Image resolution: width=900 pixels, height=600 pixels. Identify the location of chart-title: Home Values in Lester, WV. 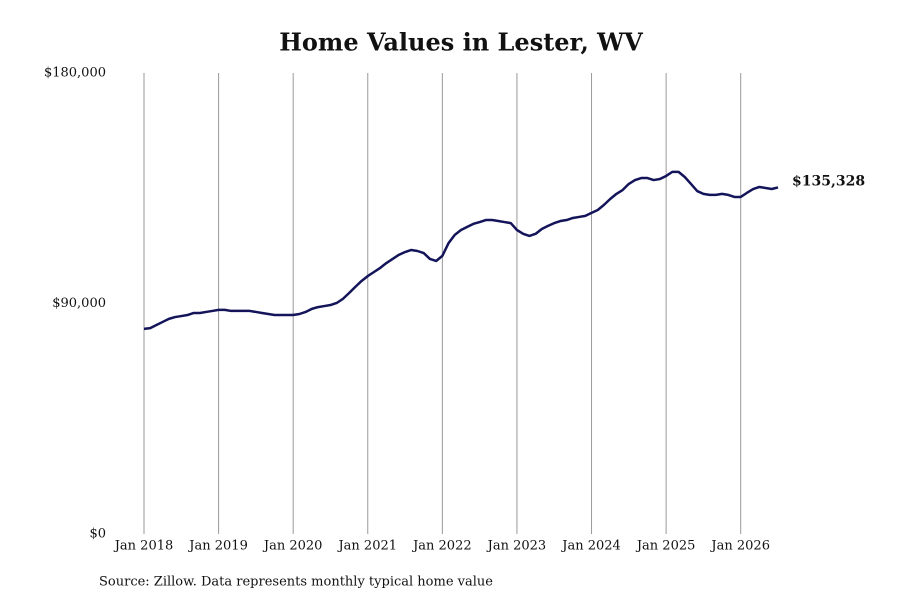
(461, 42).